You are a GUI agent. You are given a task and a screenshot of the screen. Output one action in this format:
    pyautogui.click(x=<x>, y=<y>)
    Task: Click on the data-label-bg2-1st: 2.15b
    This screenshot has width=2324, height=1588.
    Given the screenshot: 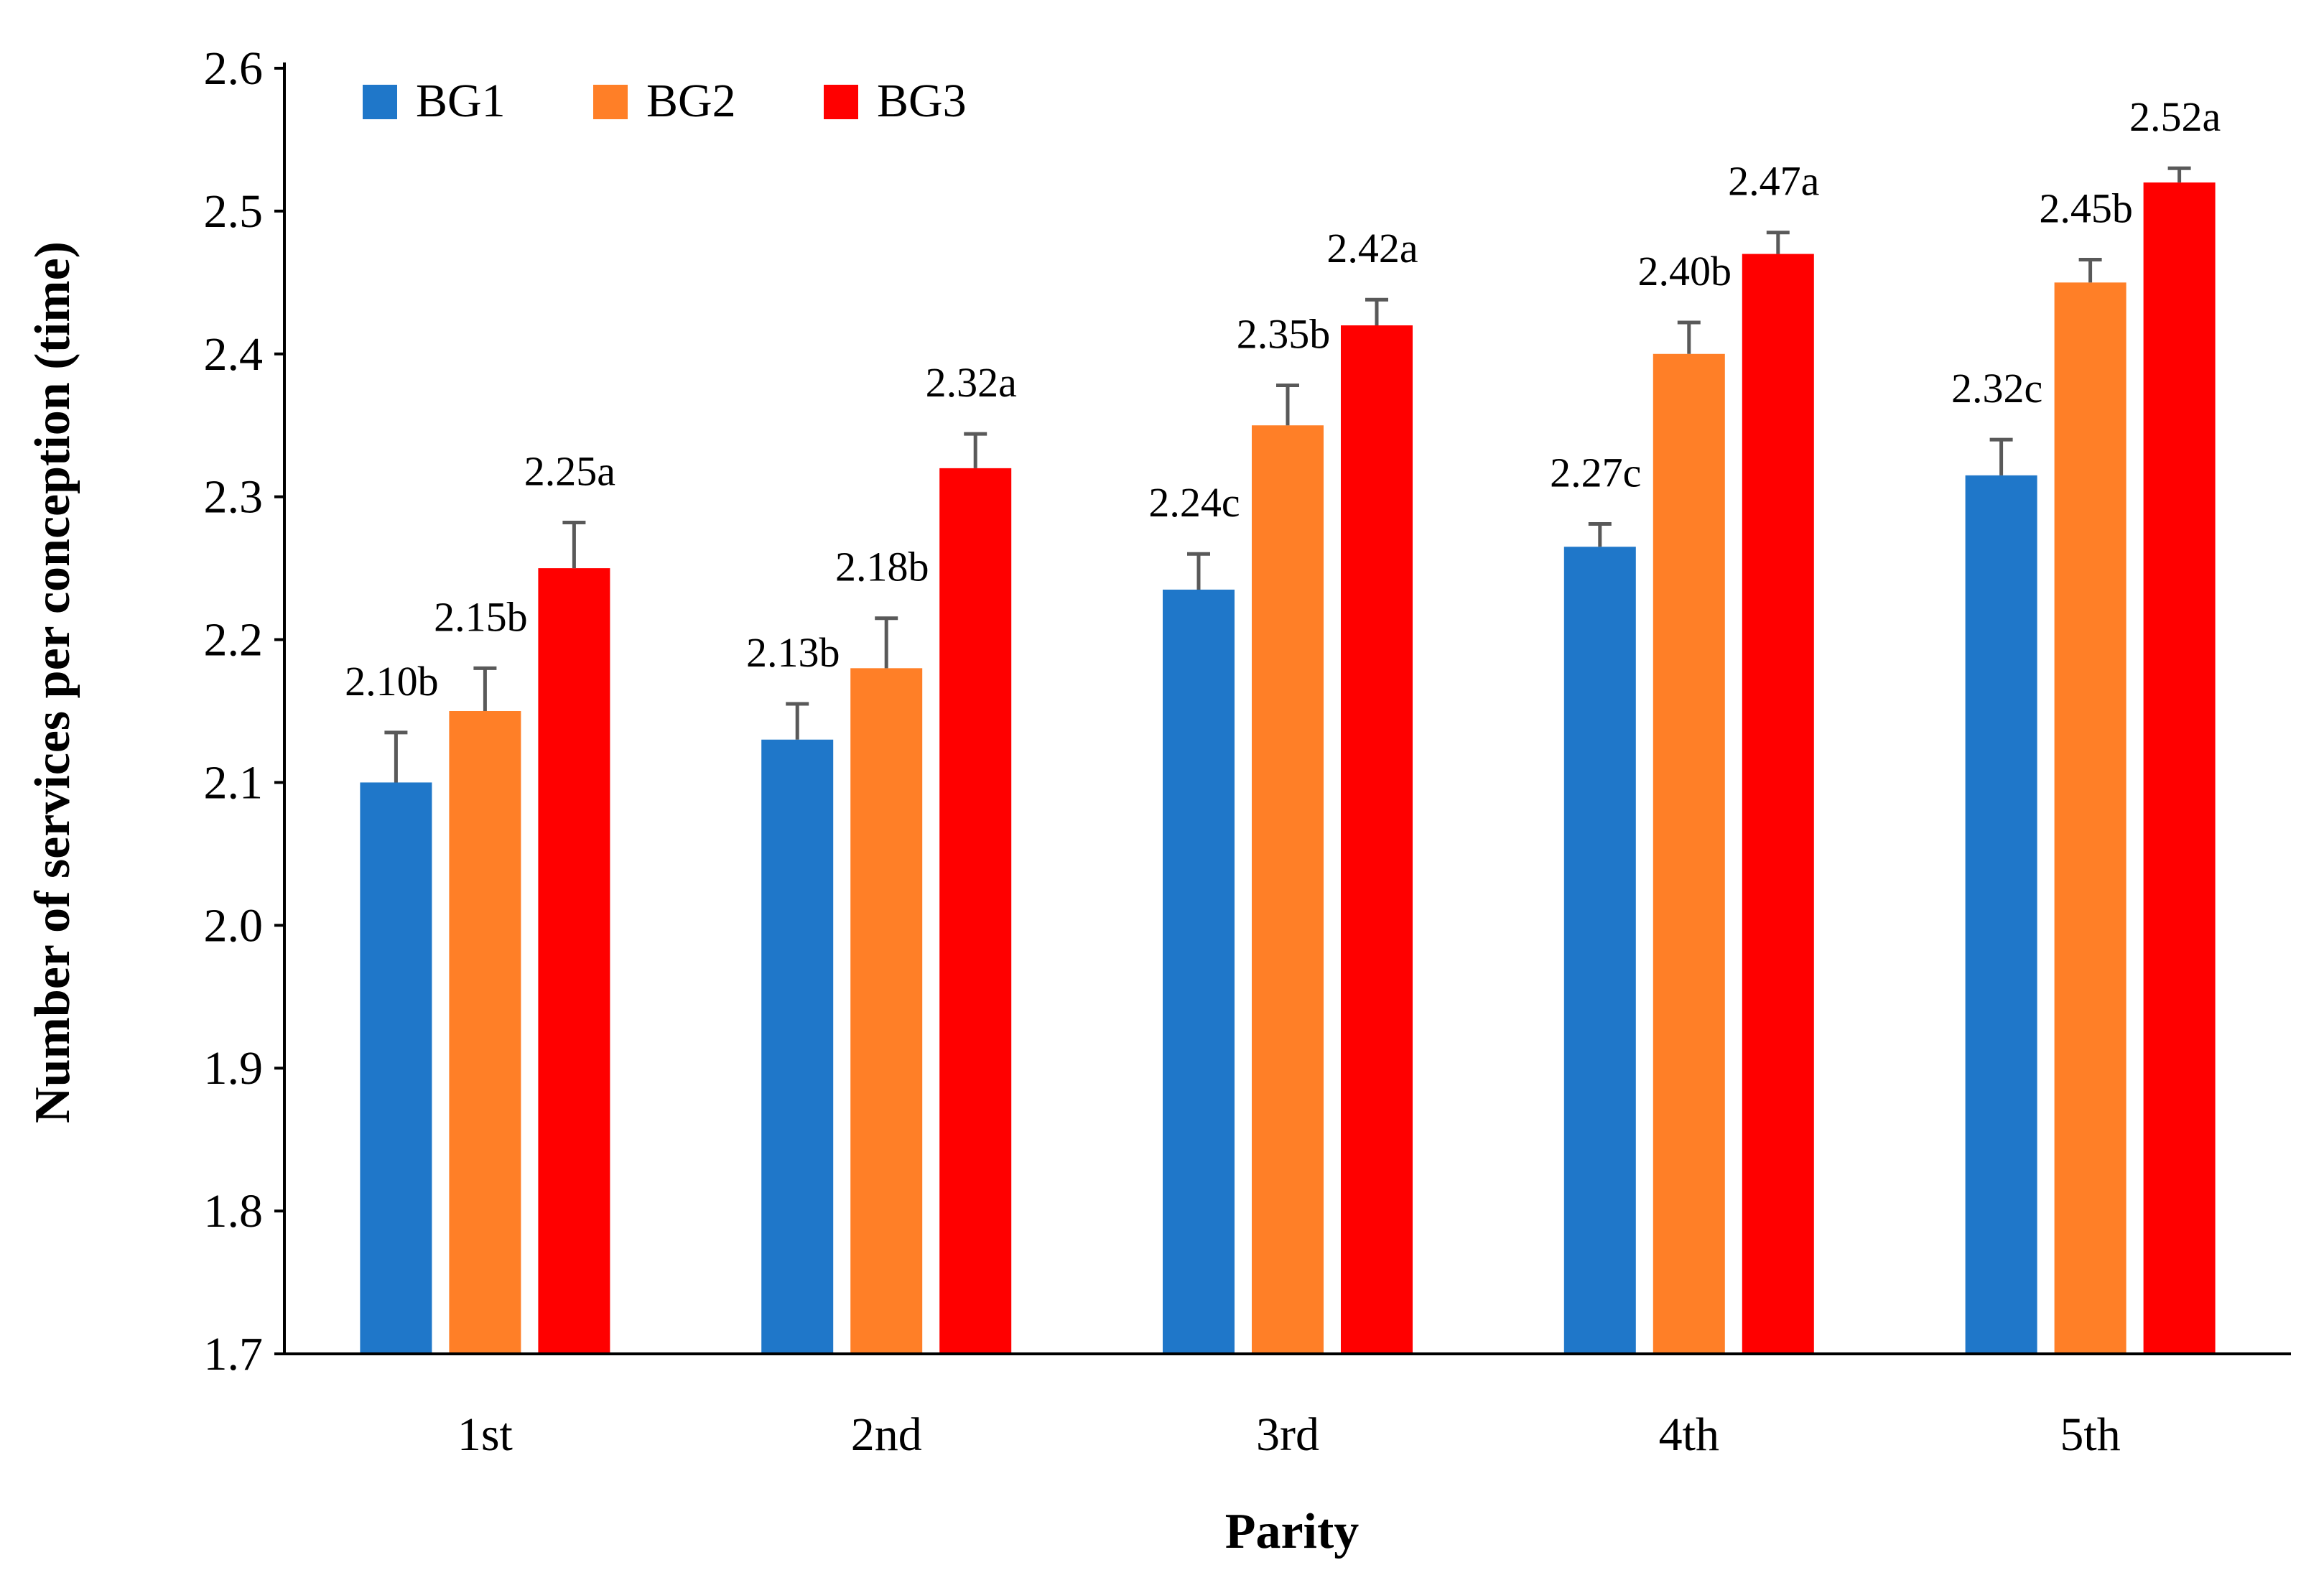 What is the action you would take?
    pyautogui.click(x=481, y=616)
    